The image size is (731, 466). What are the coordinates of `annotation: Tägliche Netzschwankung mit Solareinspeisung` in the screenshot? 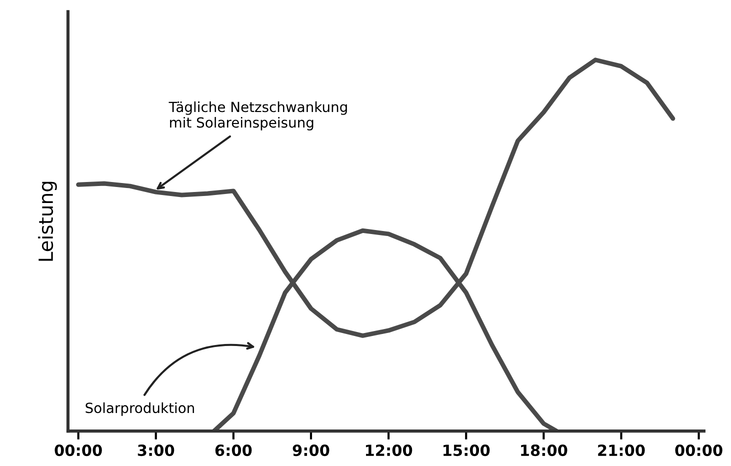 It's located at (257, 115).